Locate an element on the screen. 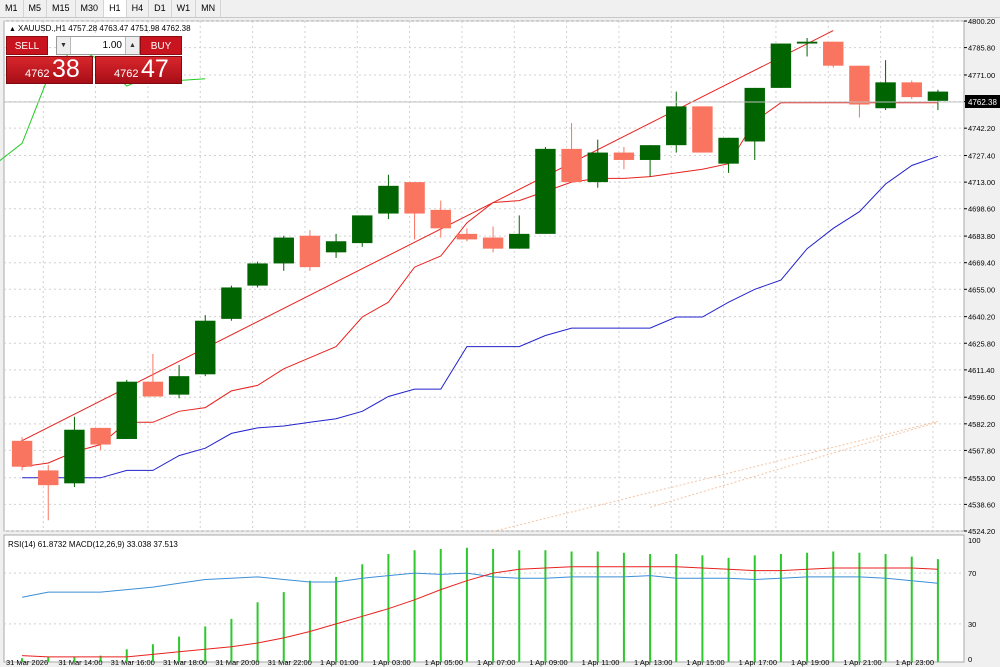 This screenshot has width=1000, height=667. lot-size-input is located at coordinates (98, 45).